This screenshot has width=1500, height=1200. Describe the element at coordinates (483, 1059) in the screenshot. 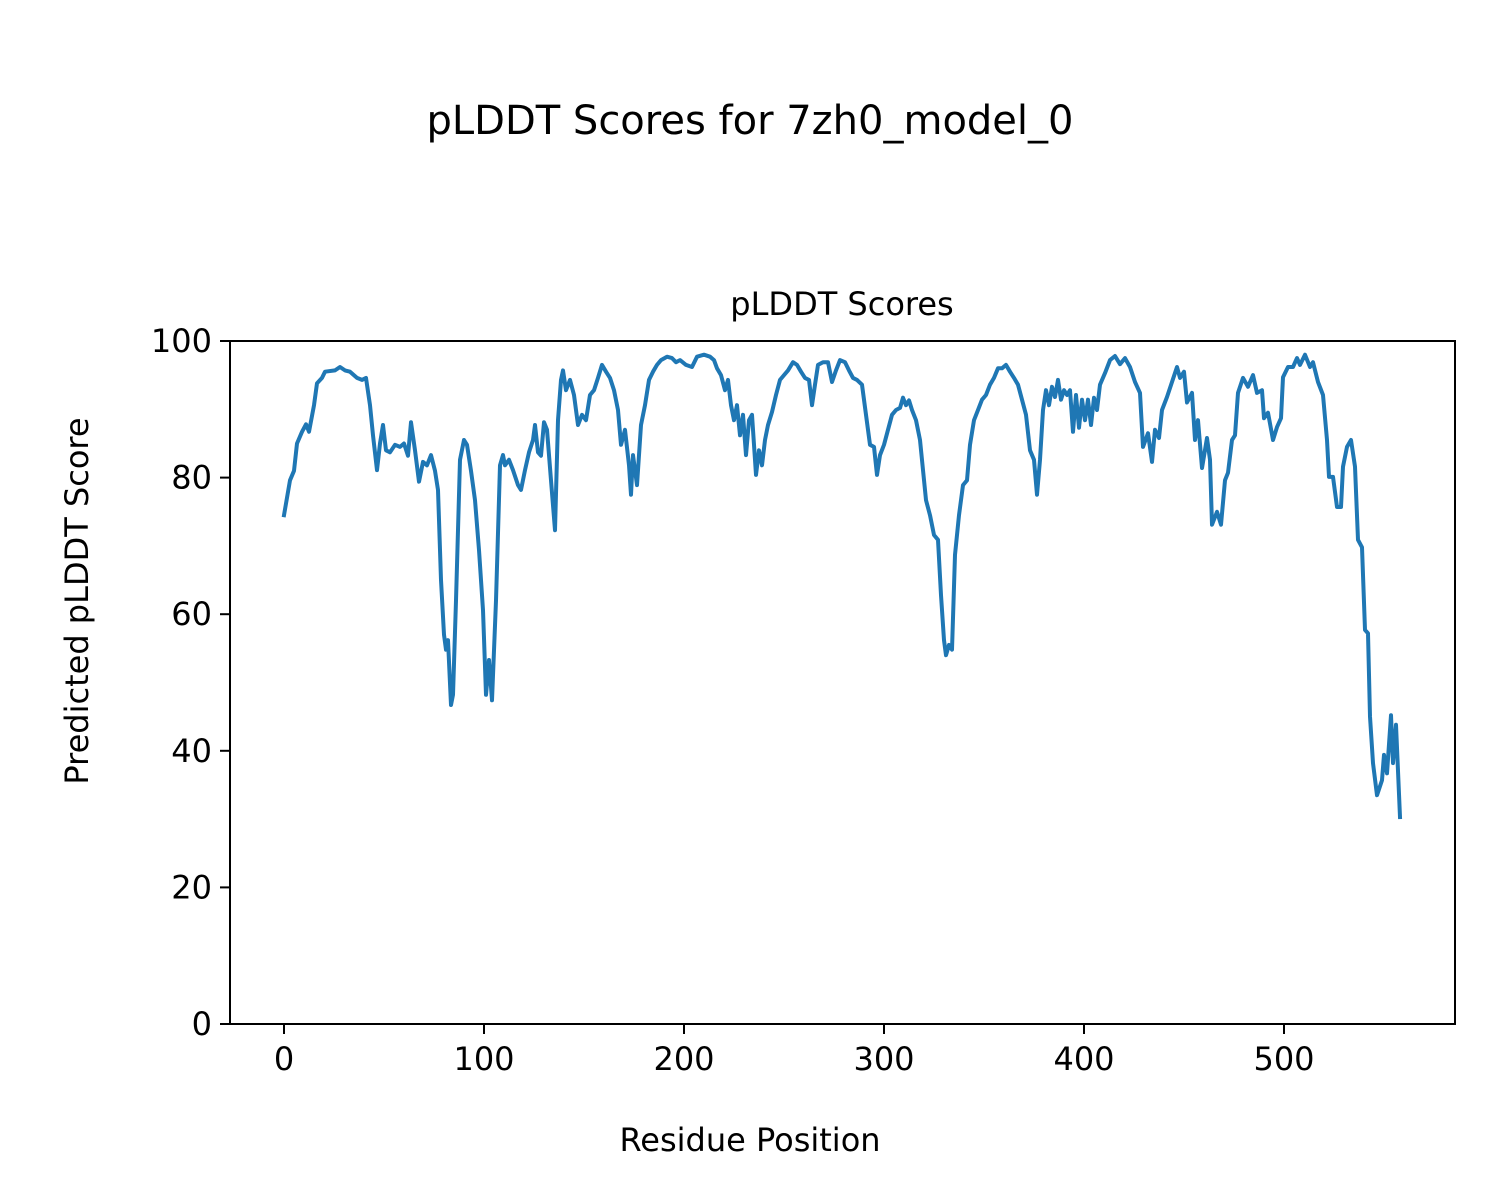

I see `x-tick-label: 100` at that location.